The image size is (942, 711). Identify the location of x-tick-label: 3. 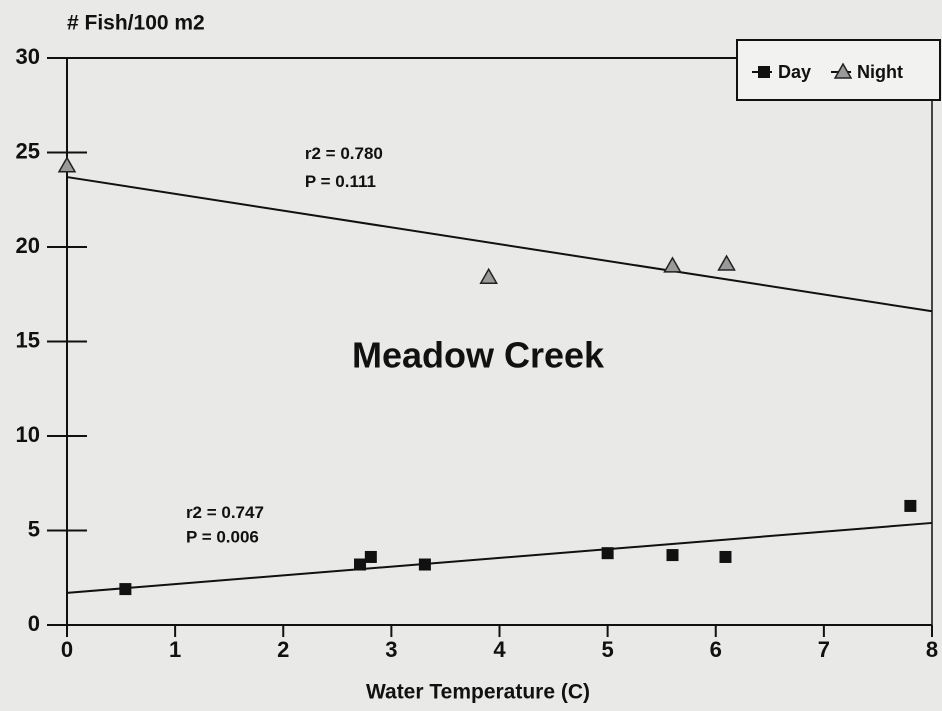
(391, 649).